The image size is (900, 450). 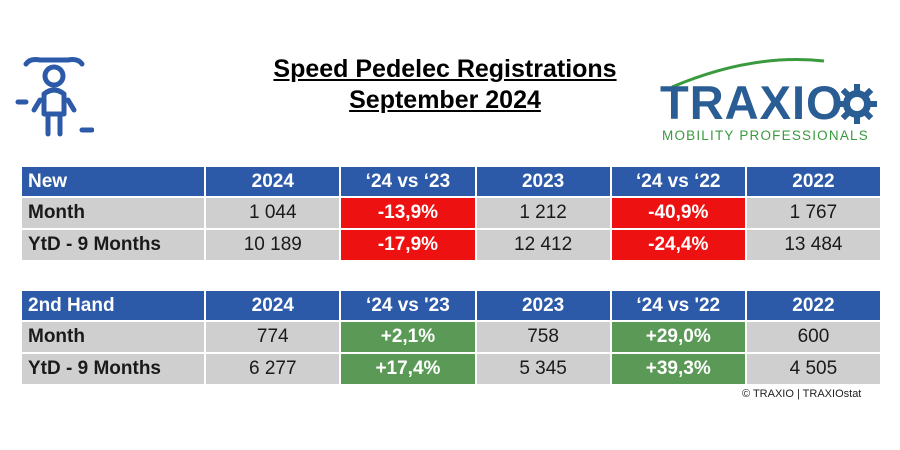 What do you see at coordinates (813, 337) in the screenshot?
I see `value-cell: 600` at bounding box center [813, 337].